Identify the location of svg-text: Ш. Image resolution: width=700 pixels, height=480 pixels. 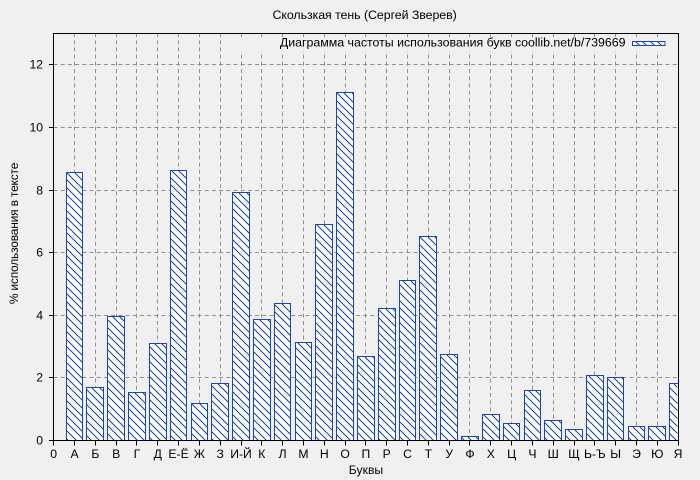
(553, 454).